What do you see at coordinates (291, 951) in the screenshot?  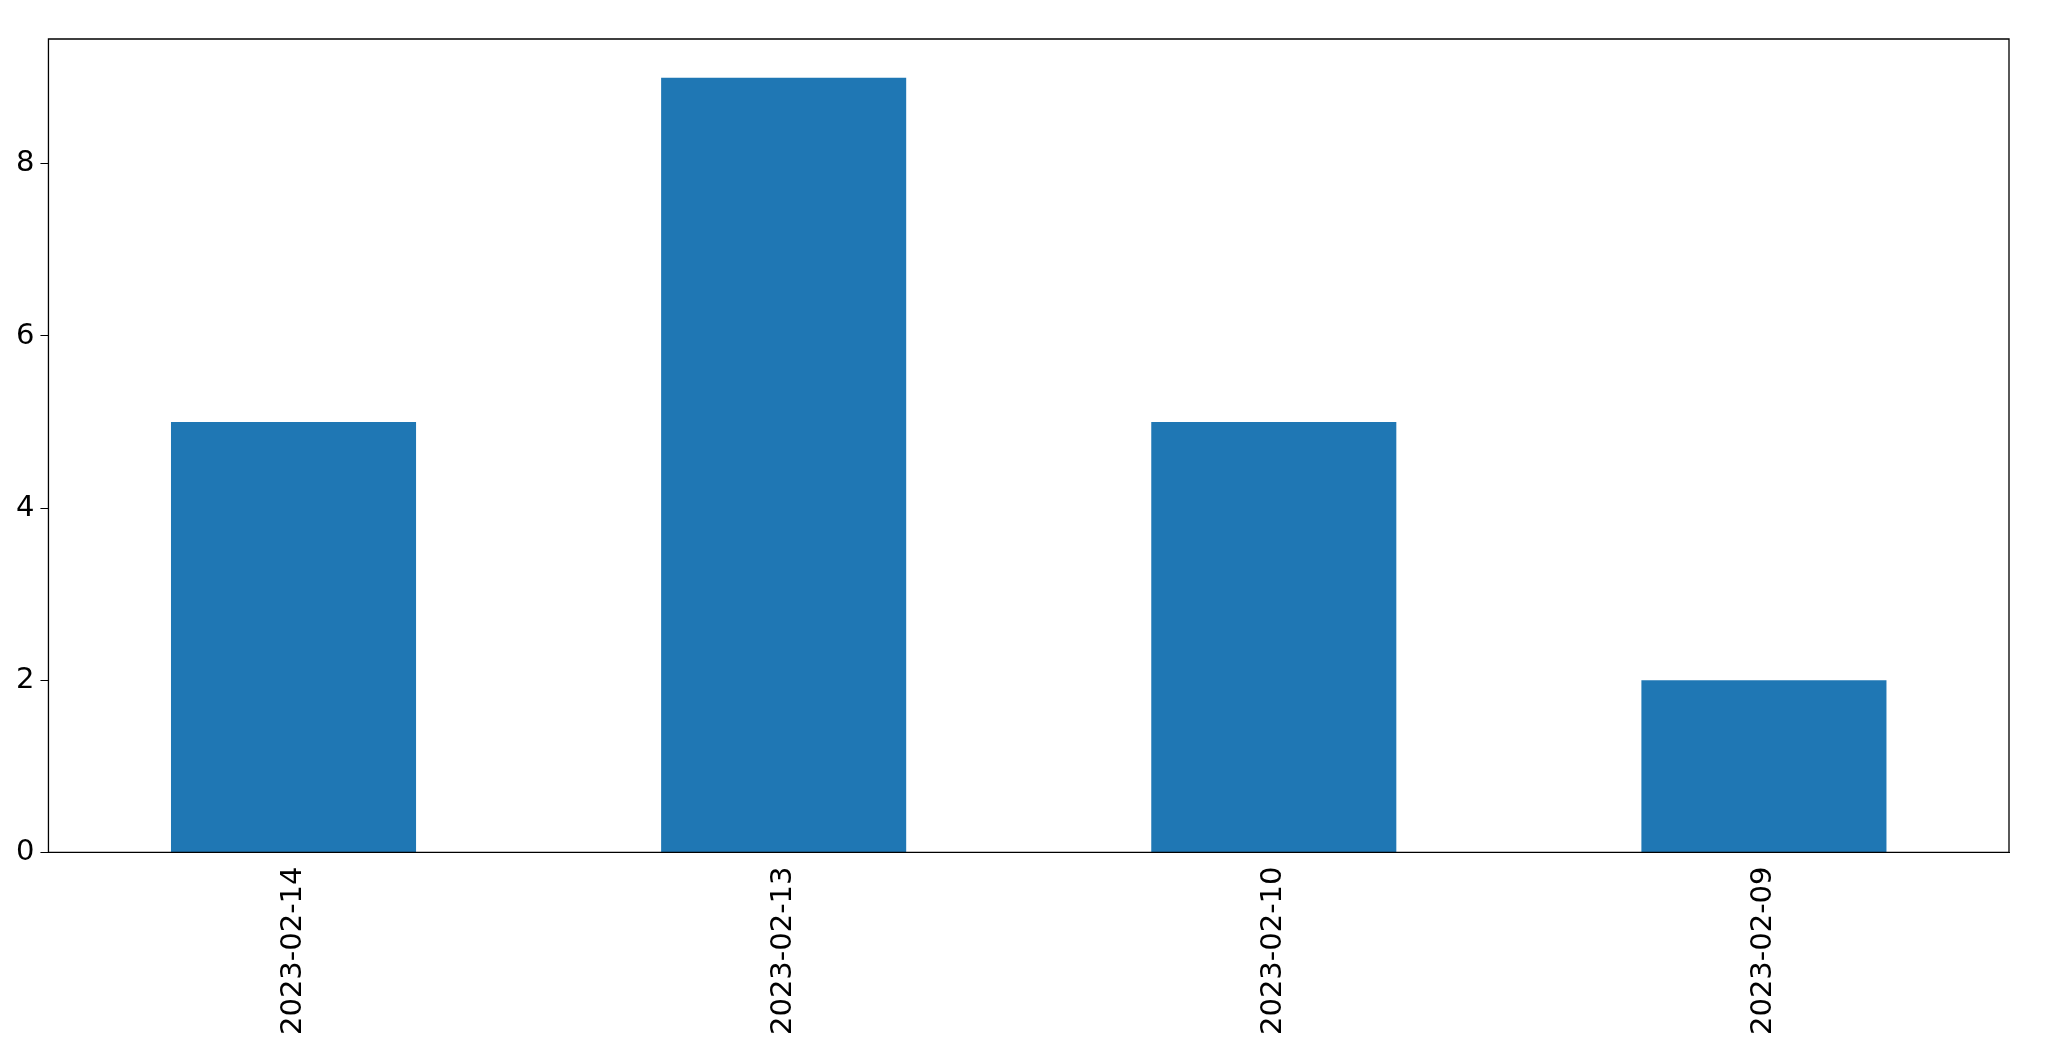 I see `x-tick-label: 2023-02-14` at bounding box center [291, 951].